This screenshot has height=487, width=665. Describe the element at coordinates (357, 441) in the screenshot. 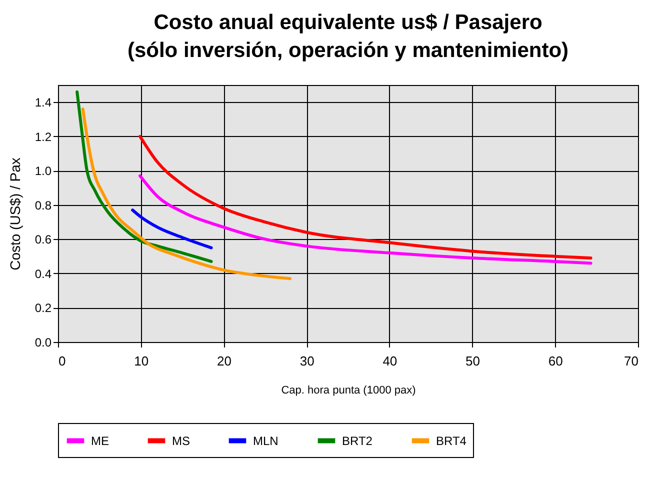

I see `legend-label: BRT2` at that location.